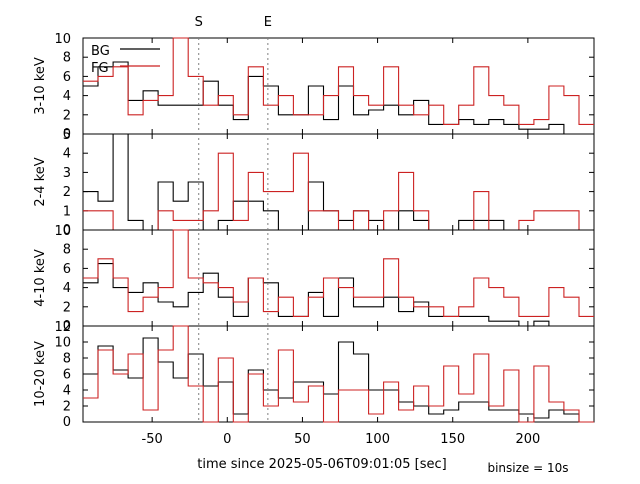  I want to click on legend-label-fg: FG, so click(100, 68).